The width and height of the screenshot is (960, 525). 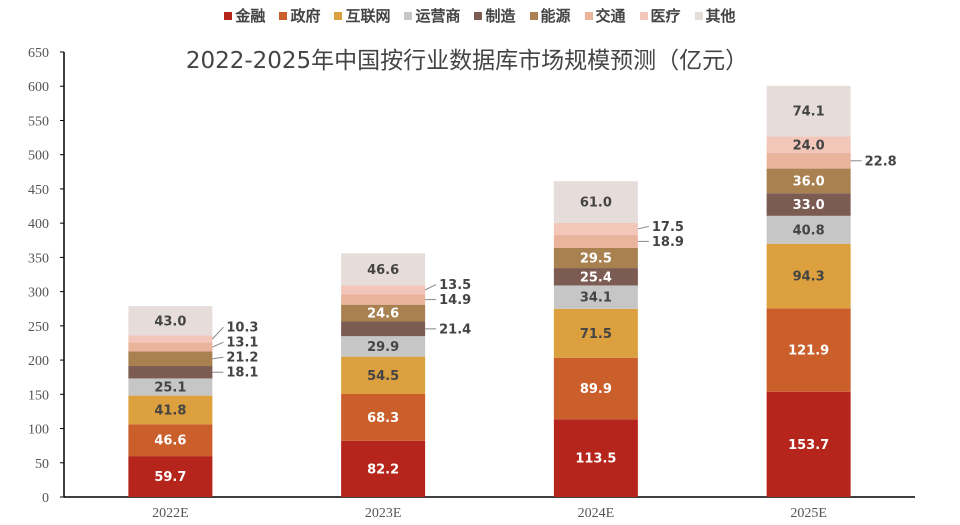 I want to click on x-tick-label: 2025E, so click(x=808, y=513).